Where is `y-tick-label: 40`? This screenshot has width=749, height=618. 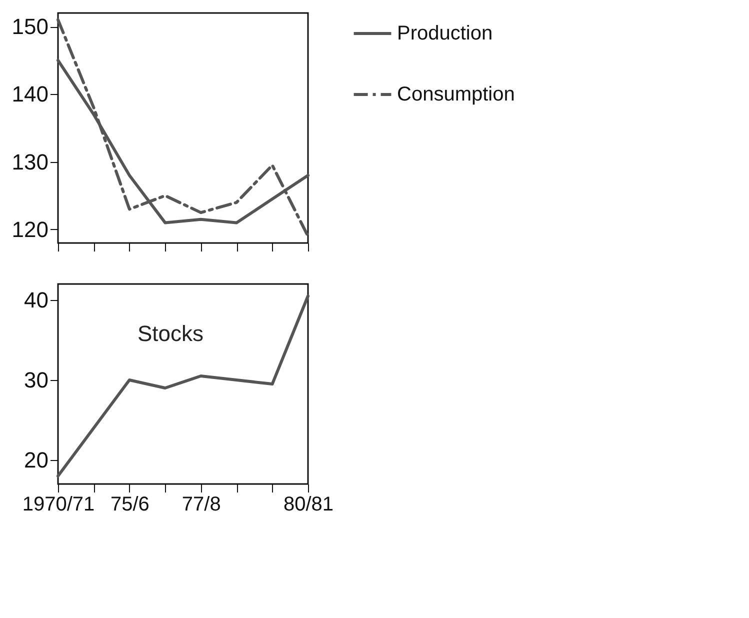
y-tick-label: 40 is located at coordinates (36, 300).